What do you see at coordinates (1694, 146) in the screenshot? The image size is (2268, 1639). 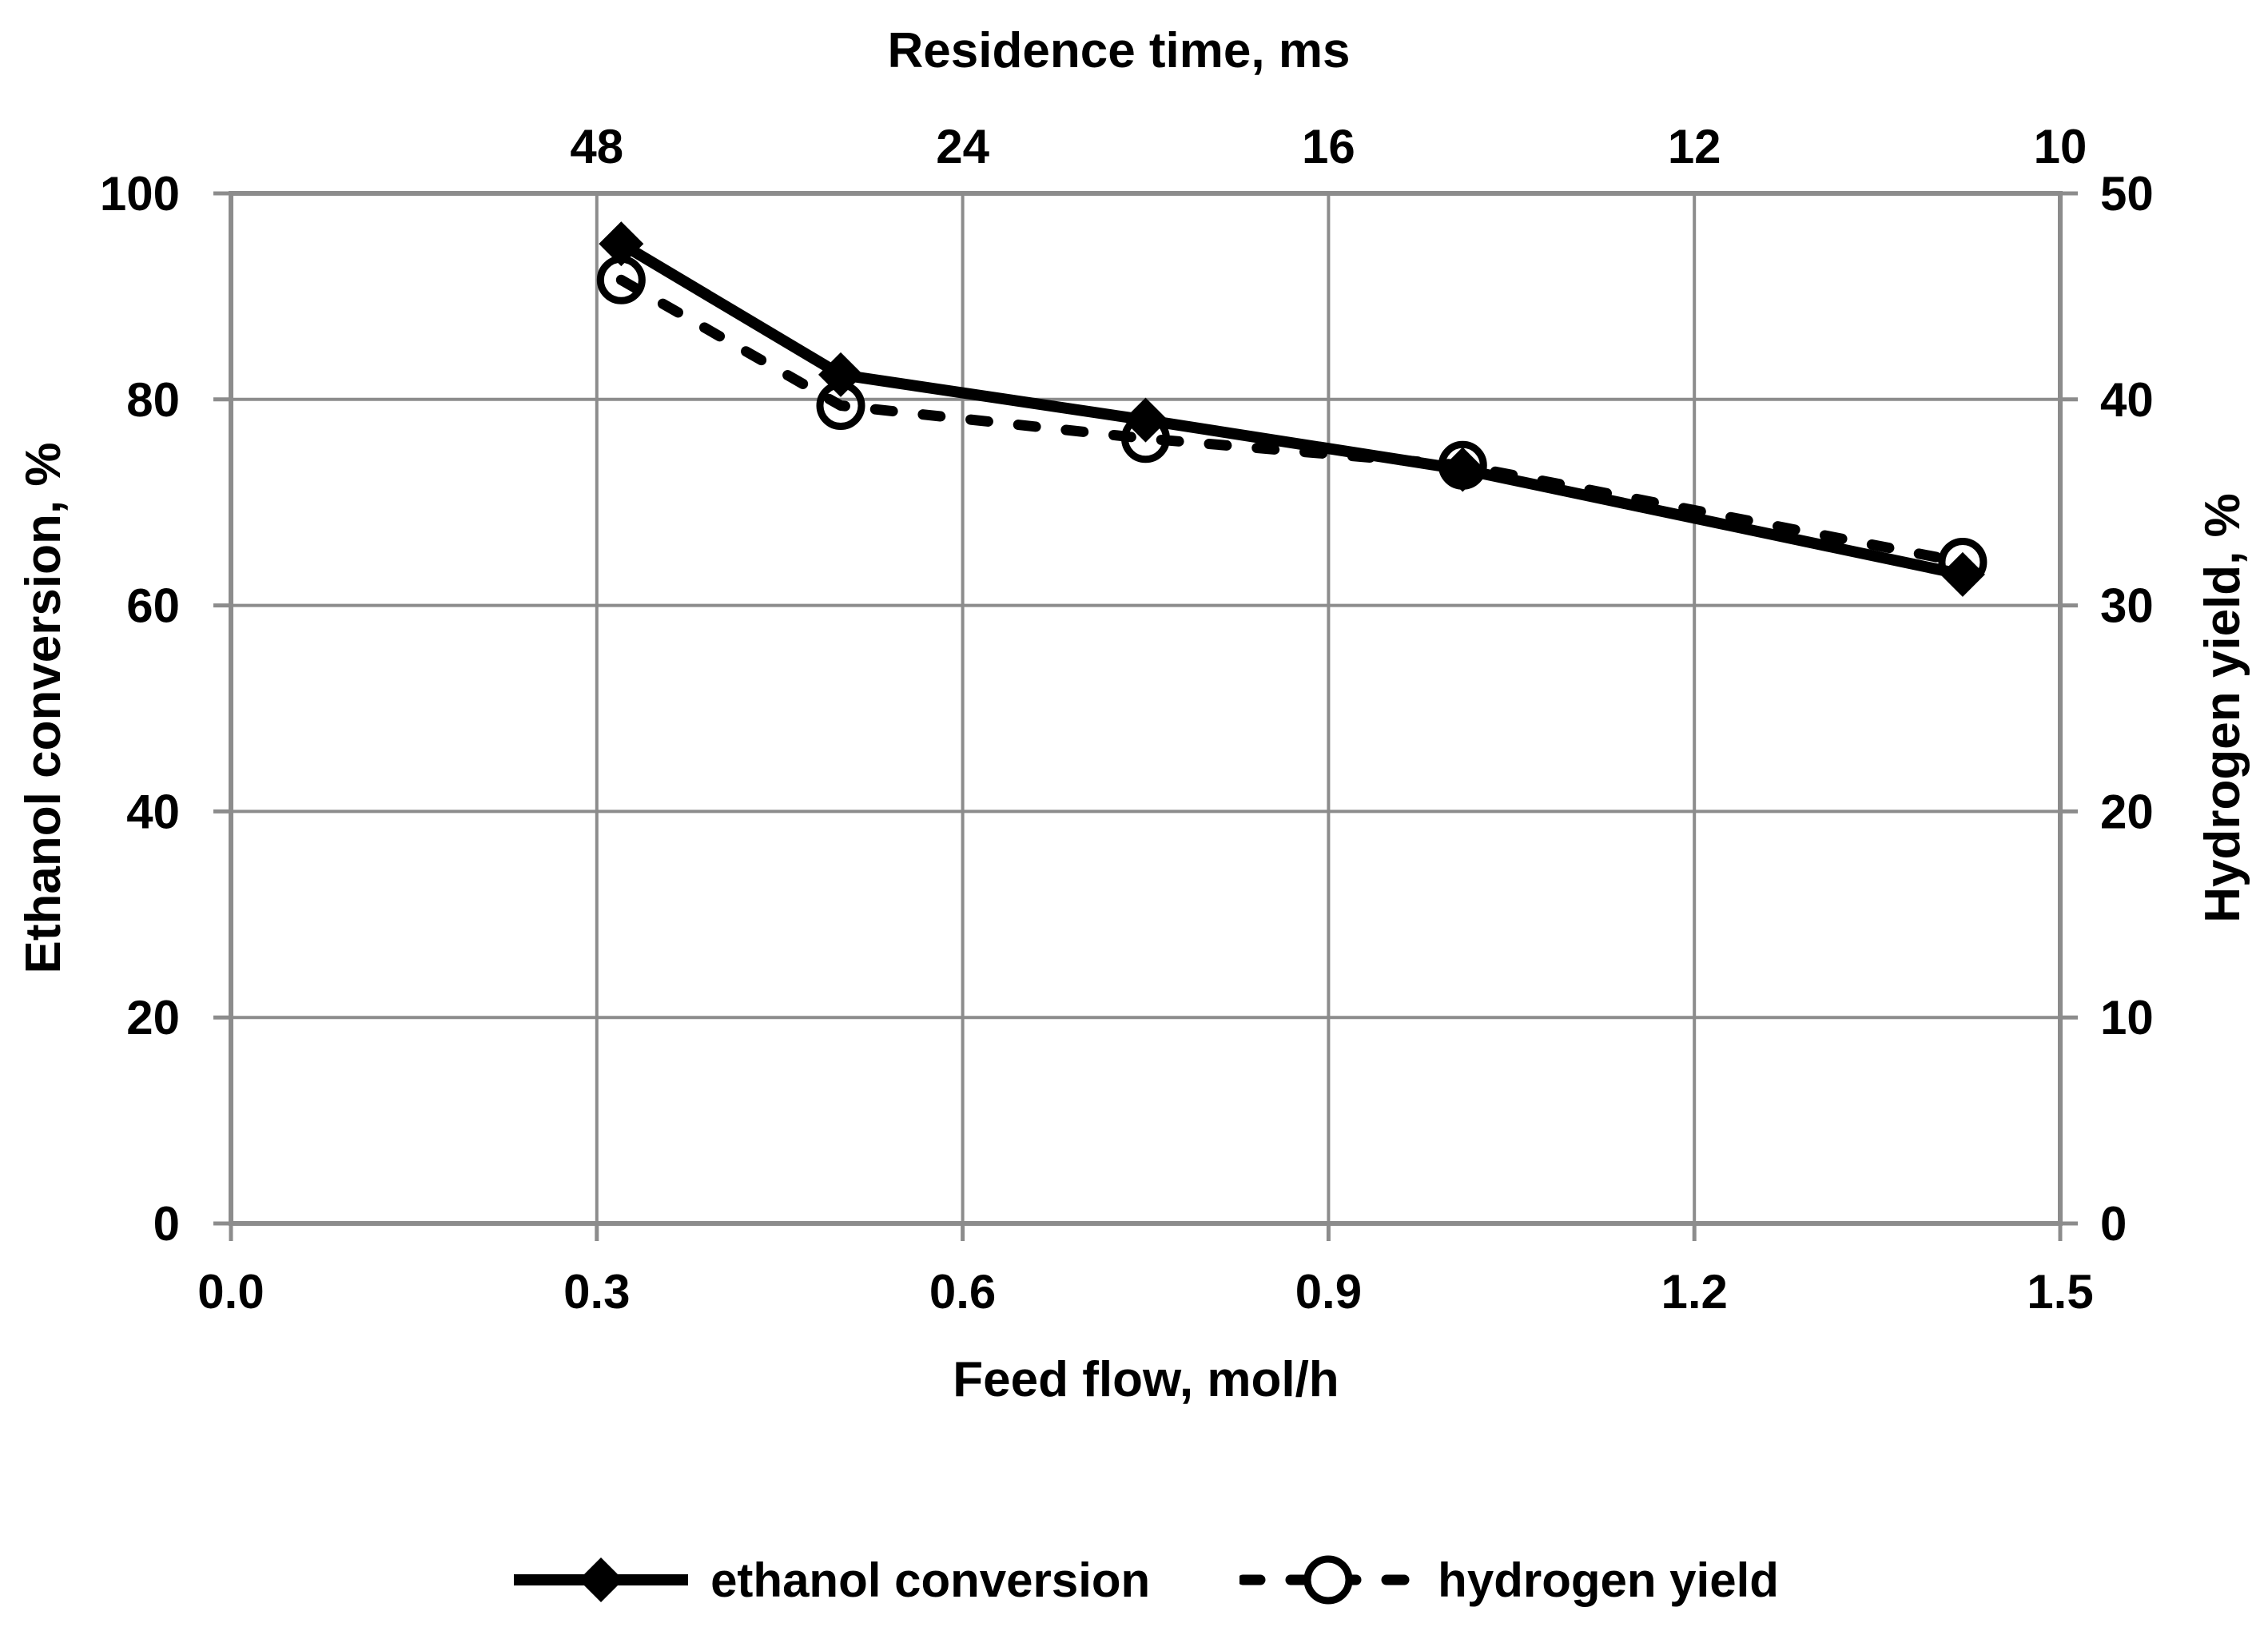 I see `top-axis-tick-label: 12` at bounding box center [1694, 146].